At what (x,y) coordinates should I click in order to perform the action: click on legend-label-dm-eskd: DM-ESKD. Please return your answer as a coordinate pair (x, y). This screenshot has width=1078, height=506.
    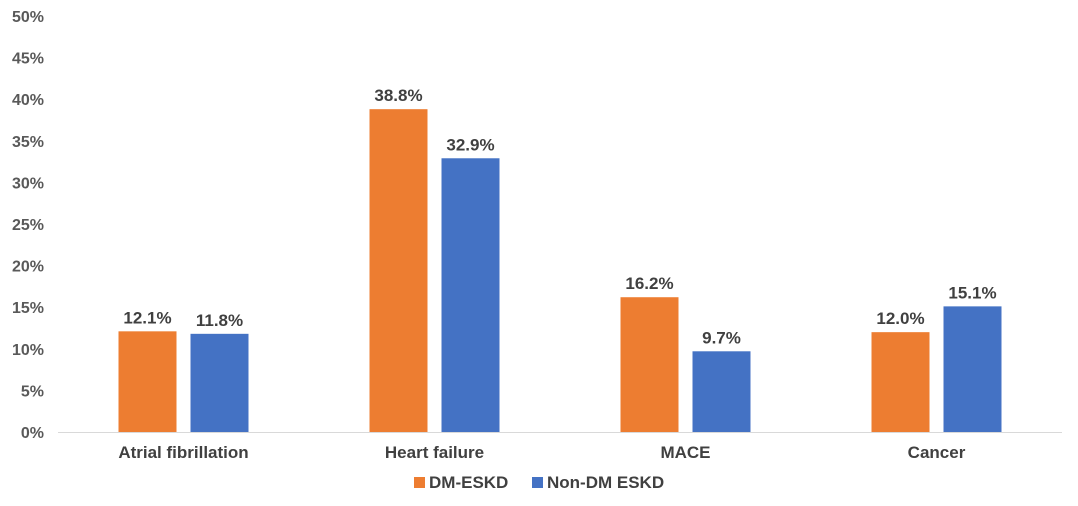
    Looking at the image, I should click on (468, 482).